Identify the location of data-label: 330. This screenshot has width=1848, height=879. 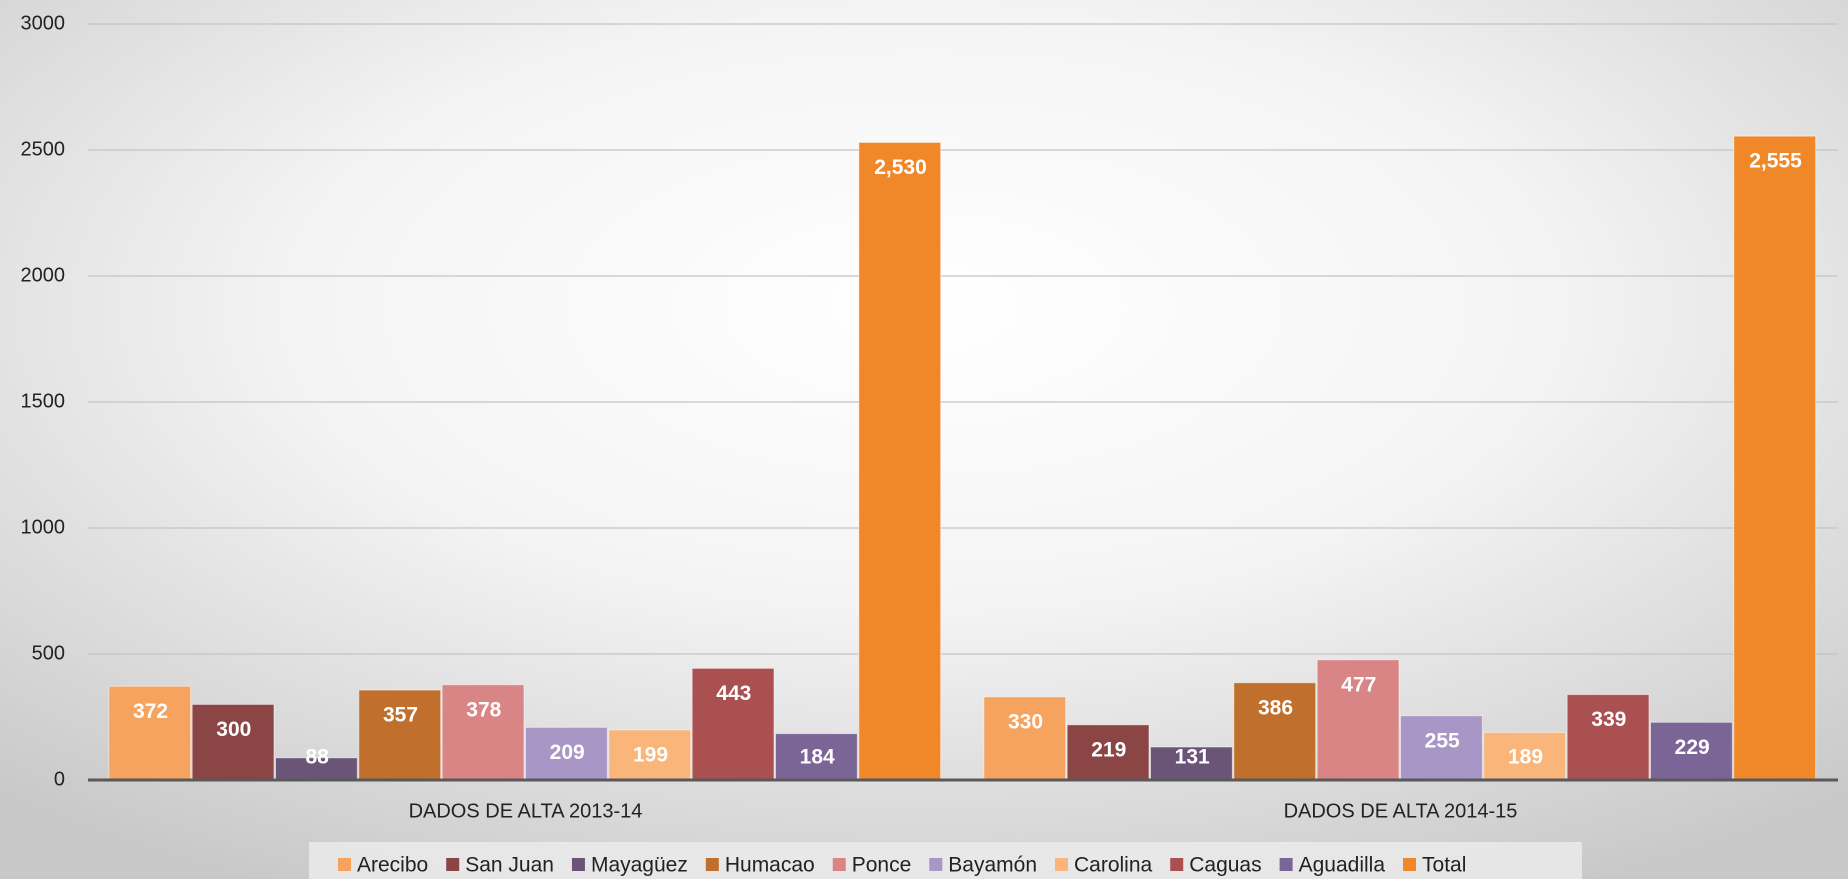
(1025, 721).